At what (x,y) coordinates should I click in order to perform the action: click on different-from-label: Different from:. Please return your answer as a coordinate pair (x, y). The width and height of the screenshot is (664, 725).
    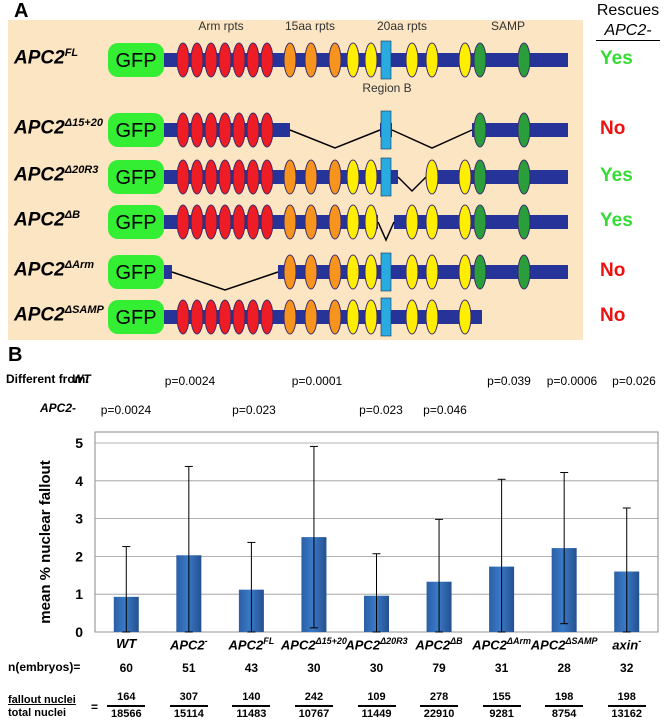
    Looking at the image, I should click on (48, 379).